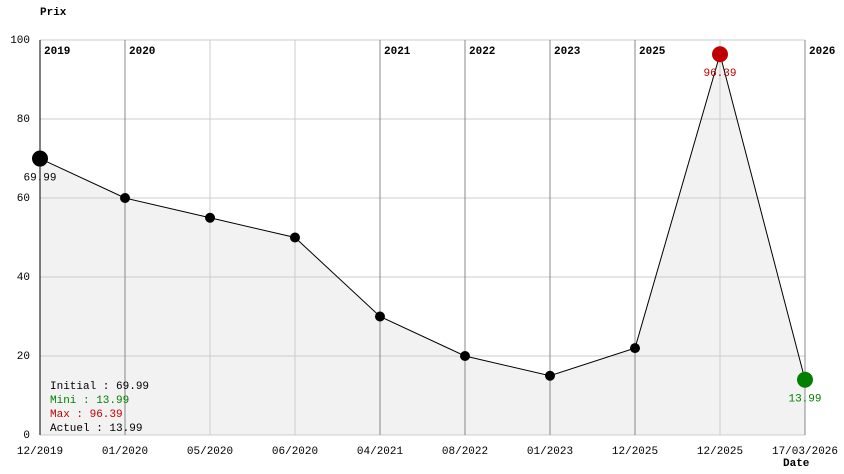  What do you see at coordinates (23, 278) in the screenshot?
I see `y-tick-label: 40` at bounding box center [23, 278].